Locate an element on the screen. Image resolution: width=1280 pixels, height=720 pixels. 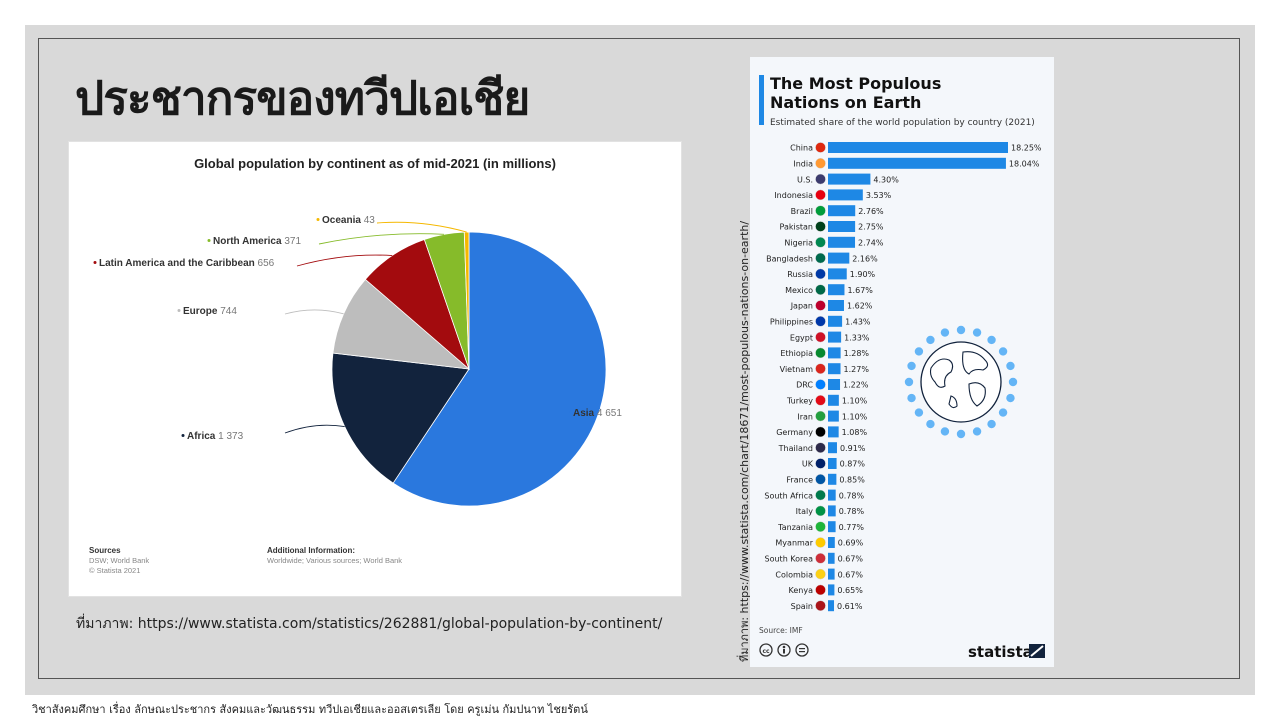
bar-south-africa is located at coordinates (832, 495).